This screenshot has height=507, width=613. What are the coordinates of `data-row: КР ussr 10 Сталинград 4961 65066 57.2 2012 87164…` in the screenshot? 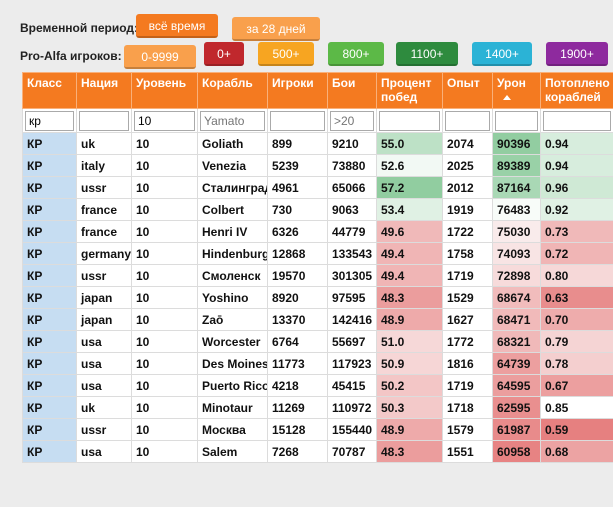 It's located at (317, 187).